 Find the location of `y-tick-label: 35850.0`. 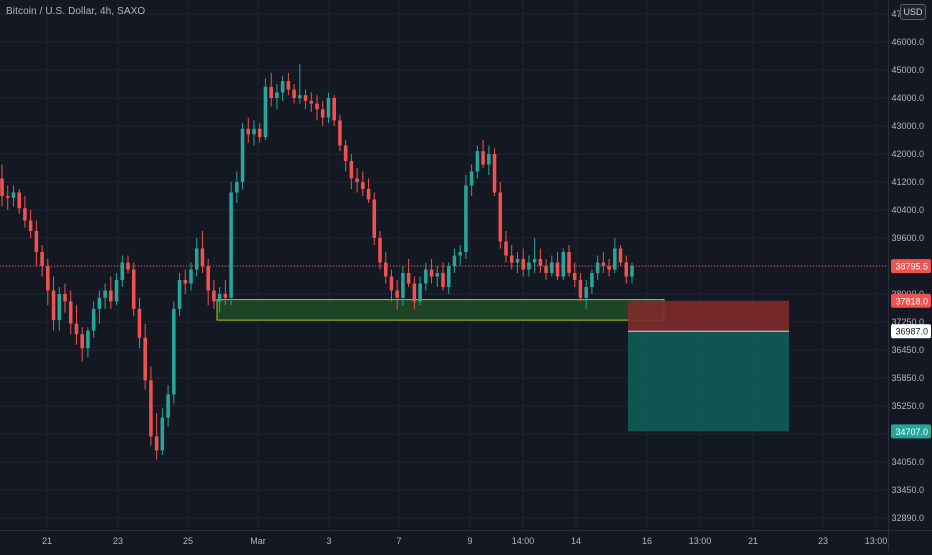

y-tick-label: 35850.0 is located at coordinates (907, 378).